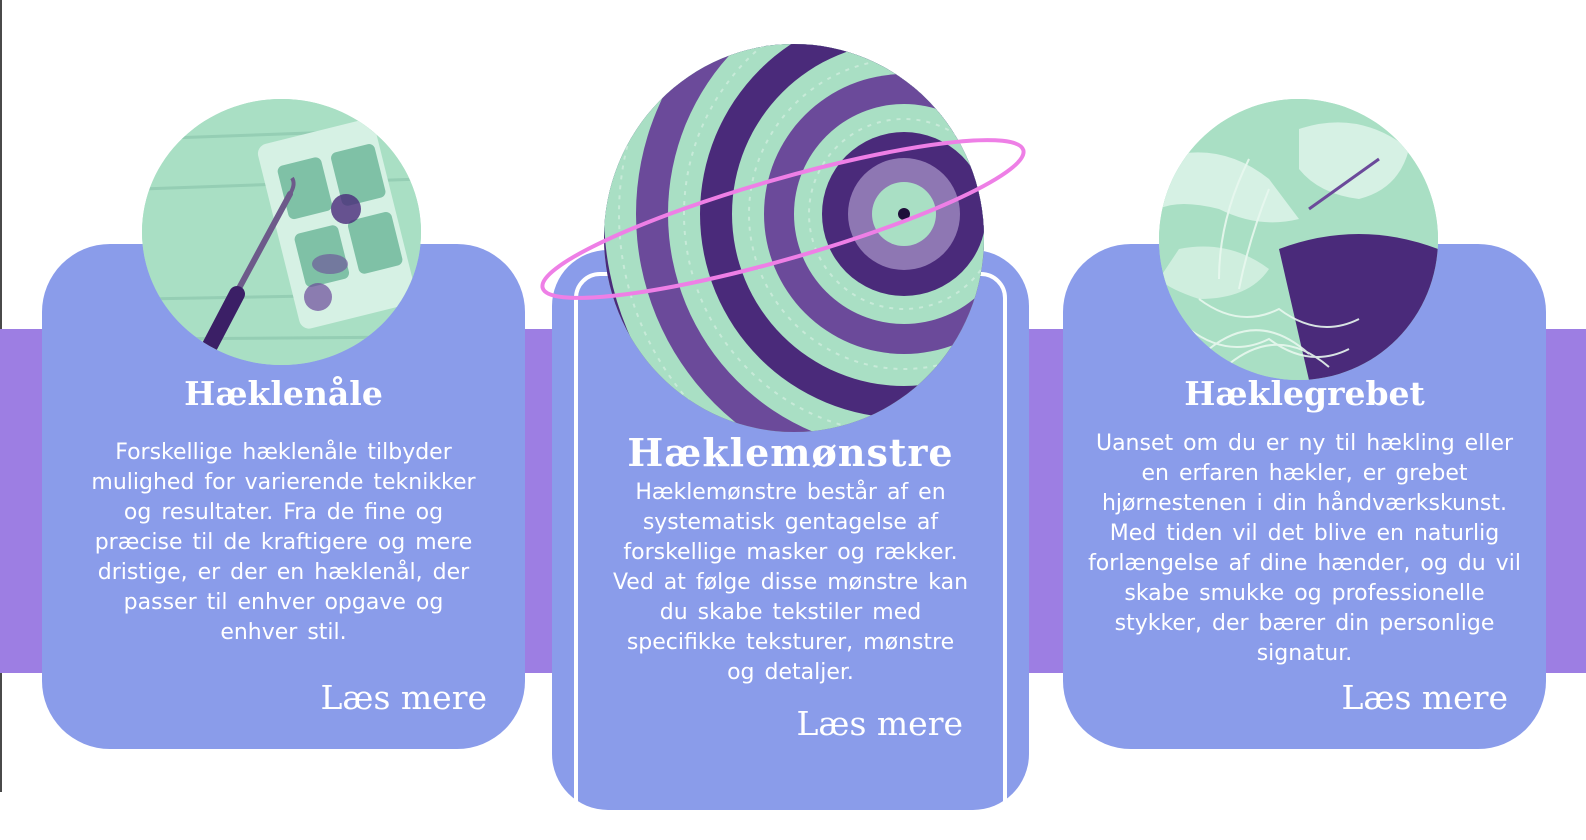  I want to click on crochet-hook-photo, so click(281, 232).